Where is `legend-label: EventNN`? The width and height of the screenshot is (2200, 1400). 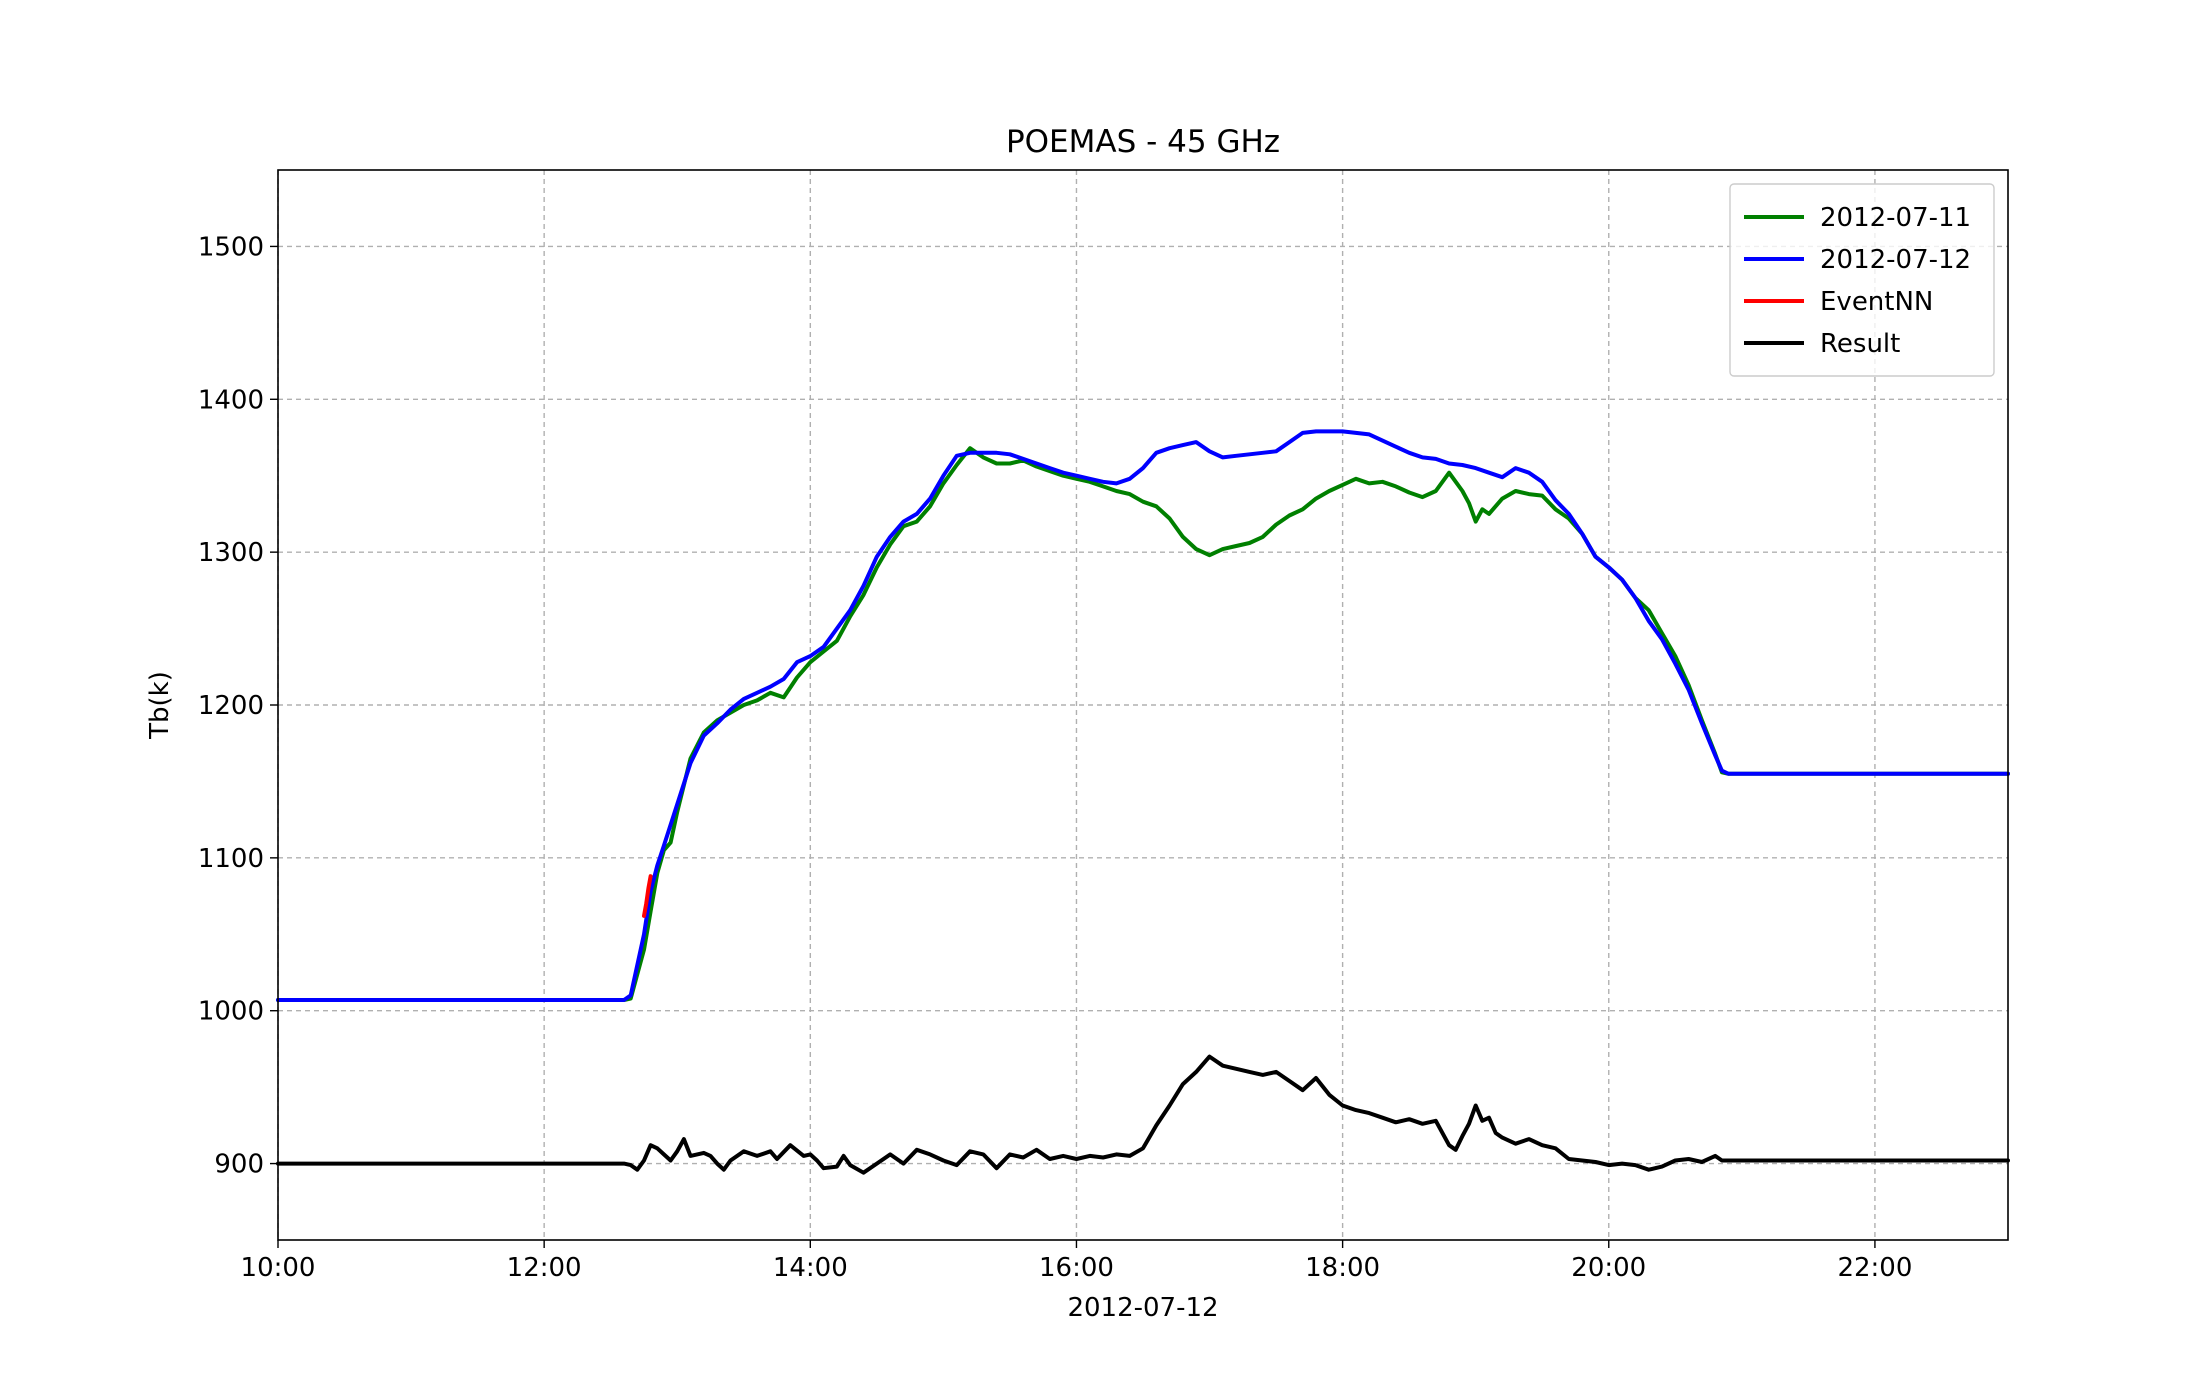
legend-label: EventNN is located at coordinates (1876, 302).